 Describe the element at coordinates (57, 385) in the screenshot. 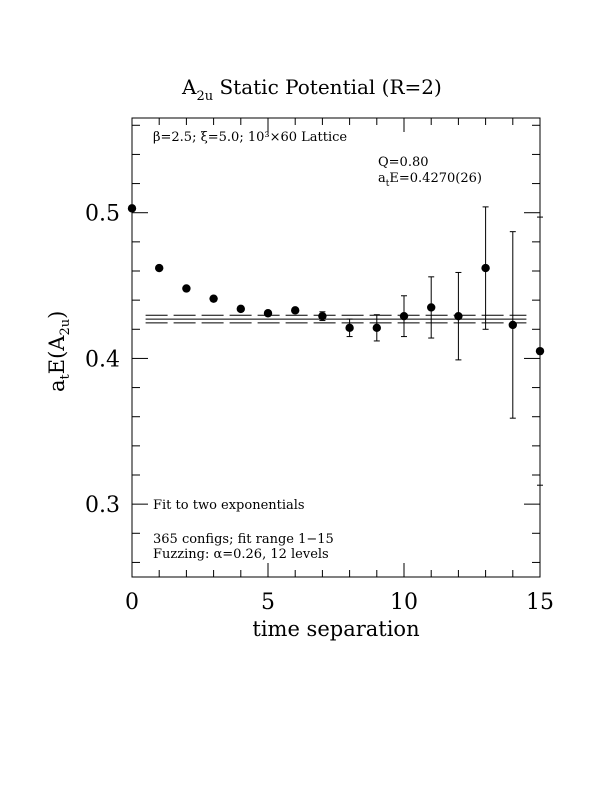

I see `y-axis-title-main: a` at that location.